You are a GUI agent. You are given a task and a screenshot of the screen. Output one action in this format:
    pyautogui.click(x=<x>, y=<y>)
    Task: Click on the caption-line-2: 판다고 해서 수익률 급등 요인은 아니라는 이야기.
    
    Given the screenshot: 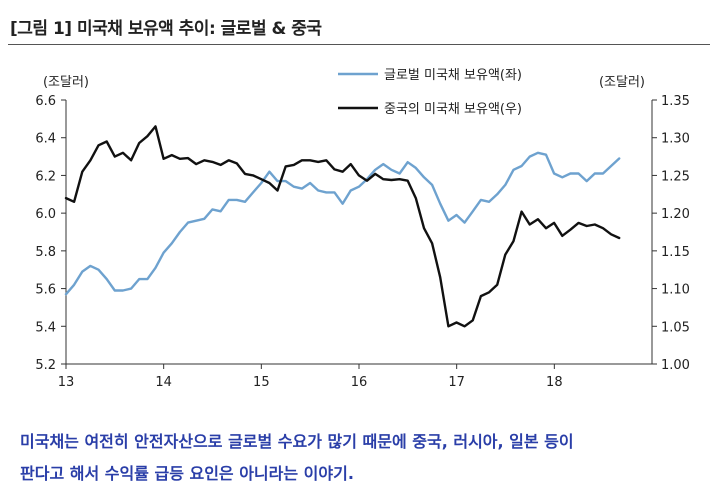 What is the action you would take?
    pyautogui.click(x=187, y=473)
    